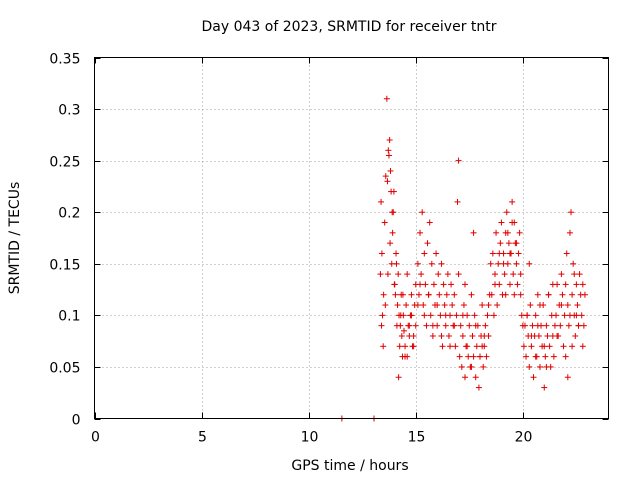 The width and height of the screenshot is (640, 480). What do you see at coordinates (64, 163) in the screenshot?
I see `y-tick-label: 0.25` at bounding box center [64, 163].